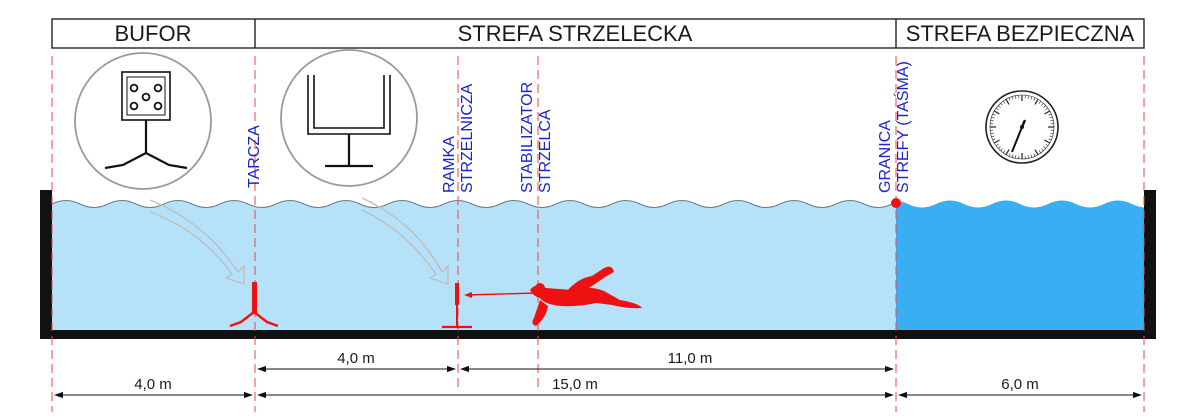  I want to click on dim-shooting: 15,0 m, so click(575, 384).